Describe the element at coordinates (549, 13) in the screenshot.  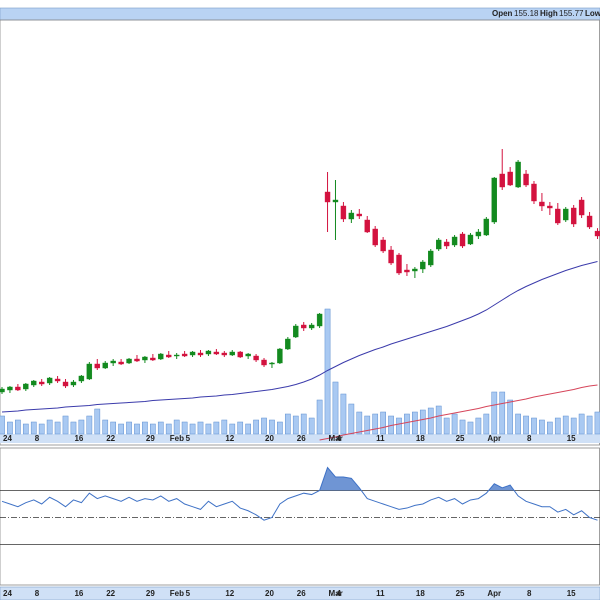
I see `quote-label: High` at that location.